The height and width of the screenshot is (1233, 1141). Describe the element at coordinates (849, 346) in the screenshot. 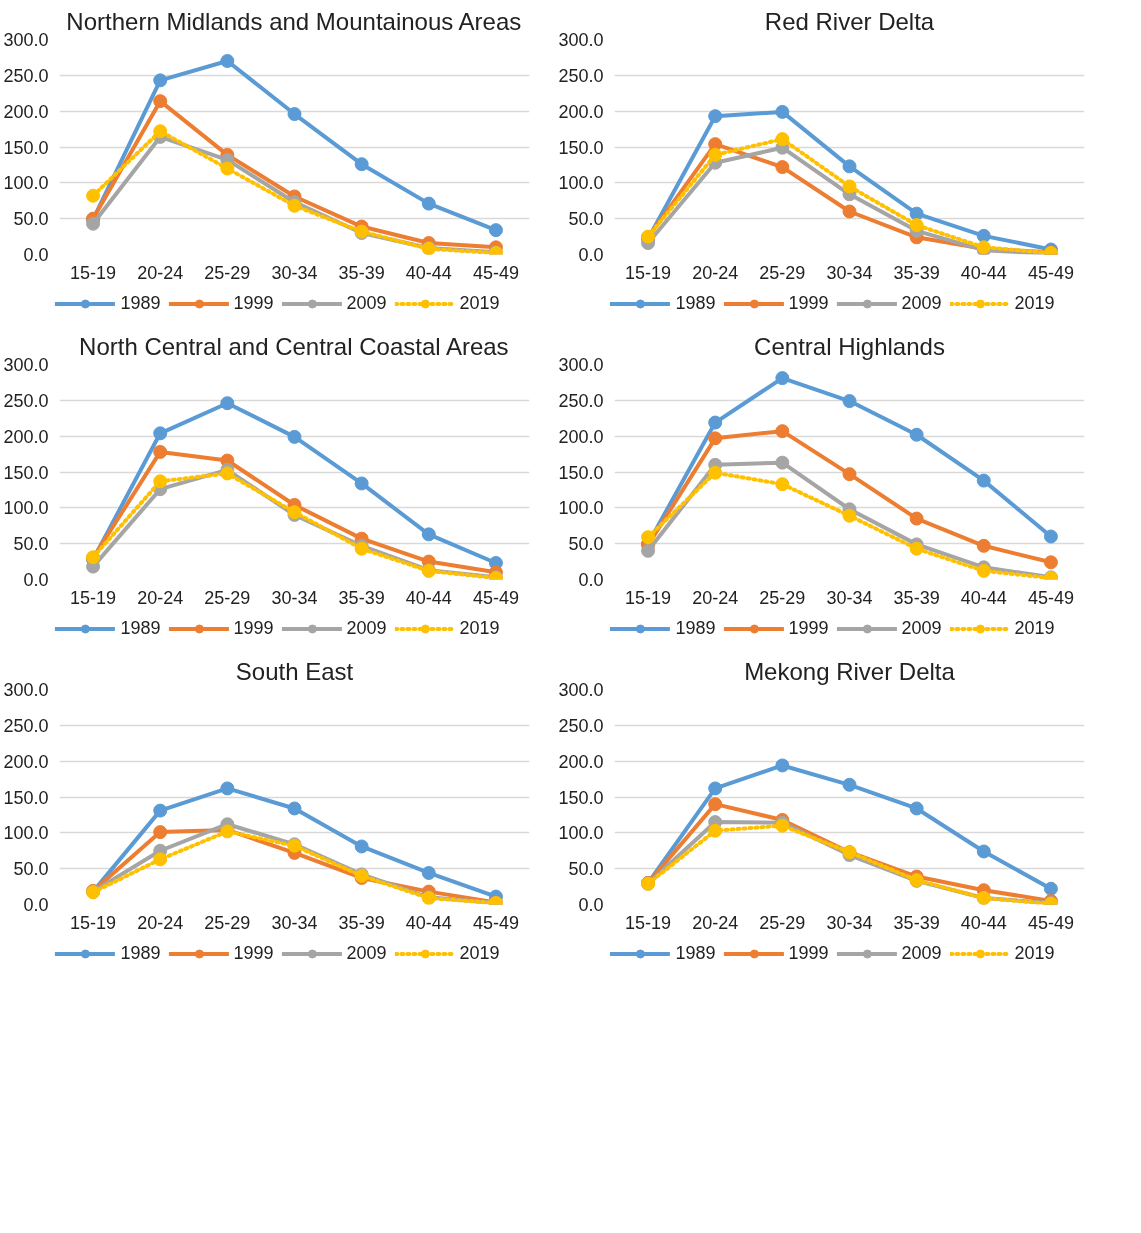

I see `chart-title: Central Highlands` at that location.